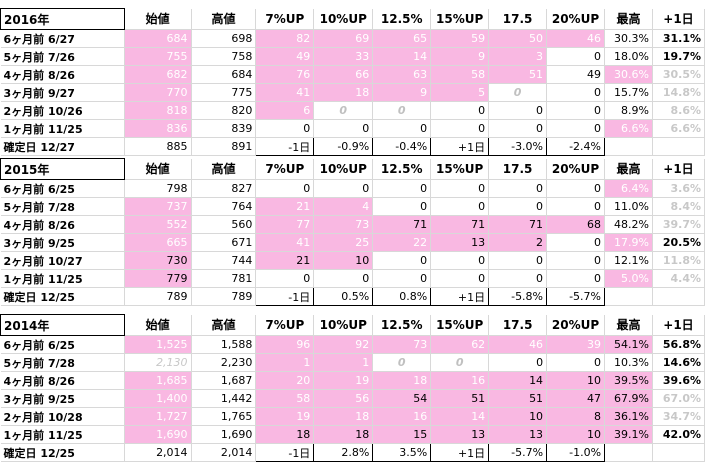  What do you see at coordinates (343, 362) in the screenshot?
I see `cell: 1` at bounding box center [343, 362].